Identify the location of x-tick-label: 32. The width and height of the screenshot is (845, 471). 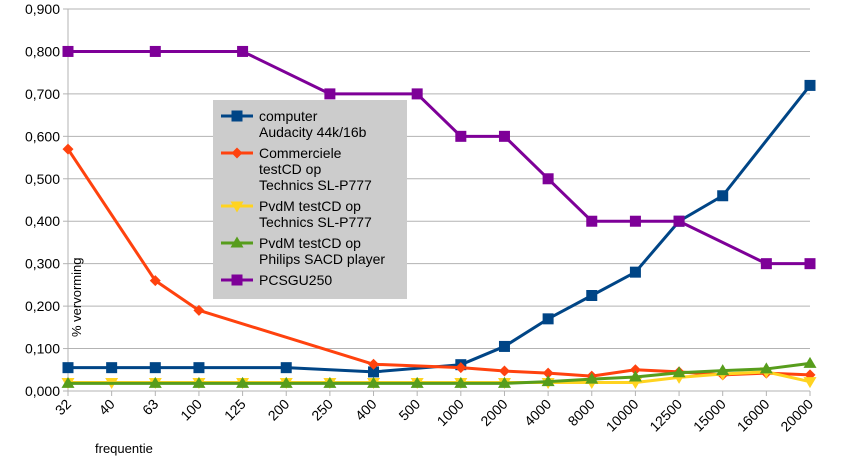
(63, 407).